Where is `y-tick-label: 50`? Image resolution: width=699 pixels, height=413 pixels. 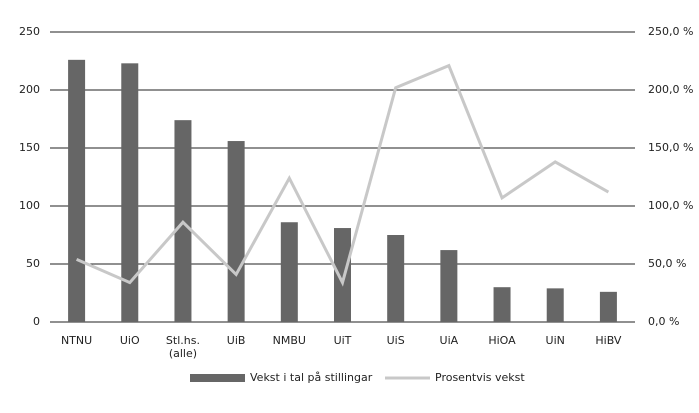 y-tick-label: 50 is located at coordinates (33, 263).